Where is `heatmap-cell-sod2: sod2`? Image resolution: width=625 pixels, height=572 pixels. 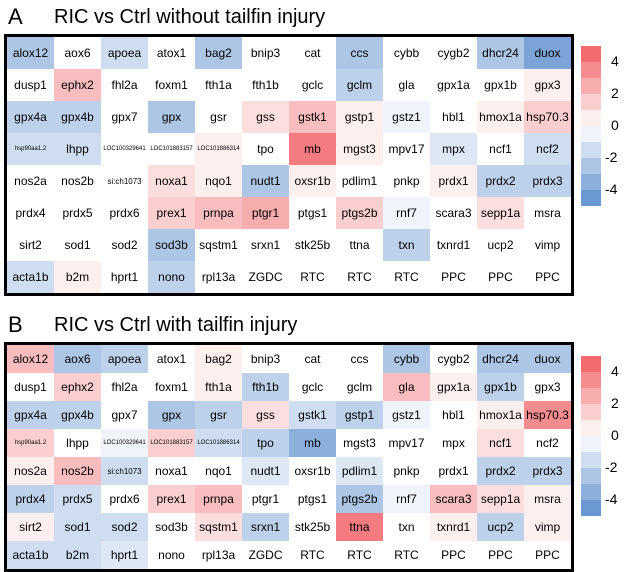 heatmap-cell-sod2: sod2 is located at coordinates (124, 527).